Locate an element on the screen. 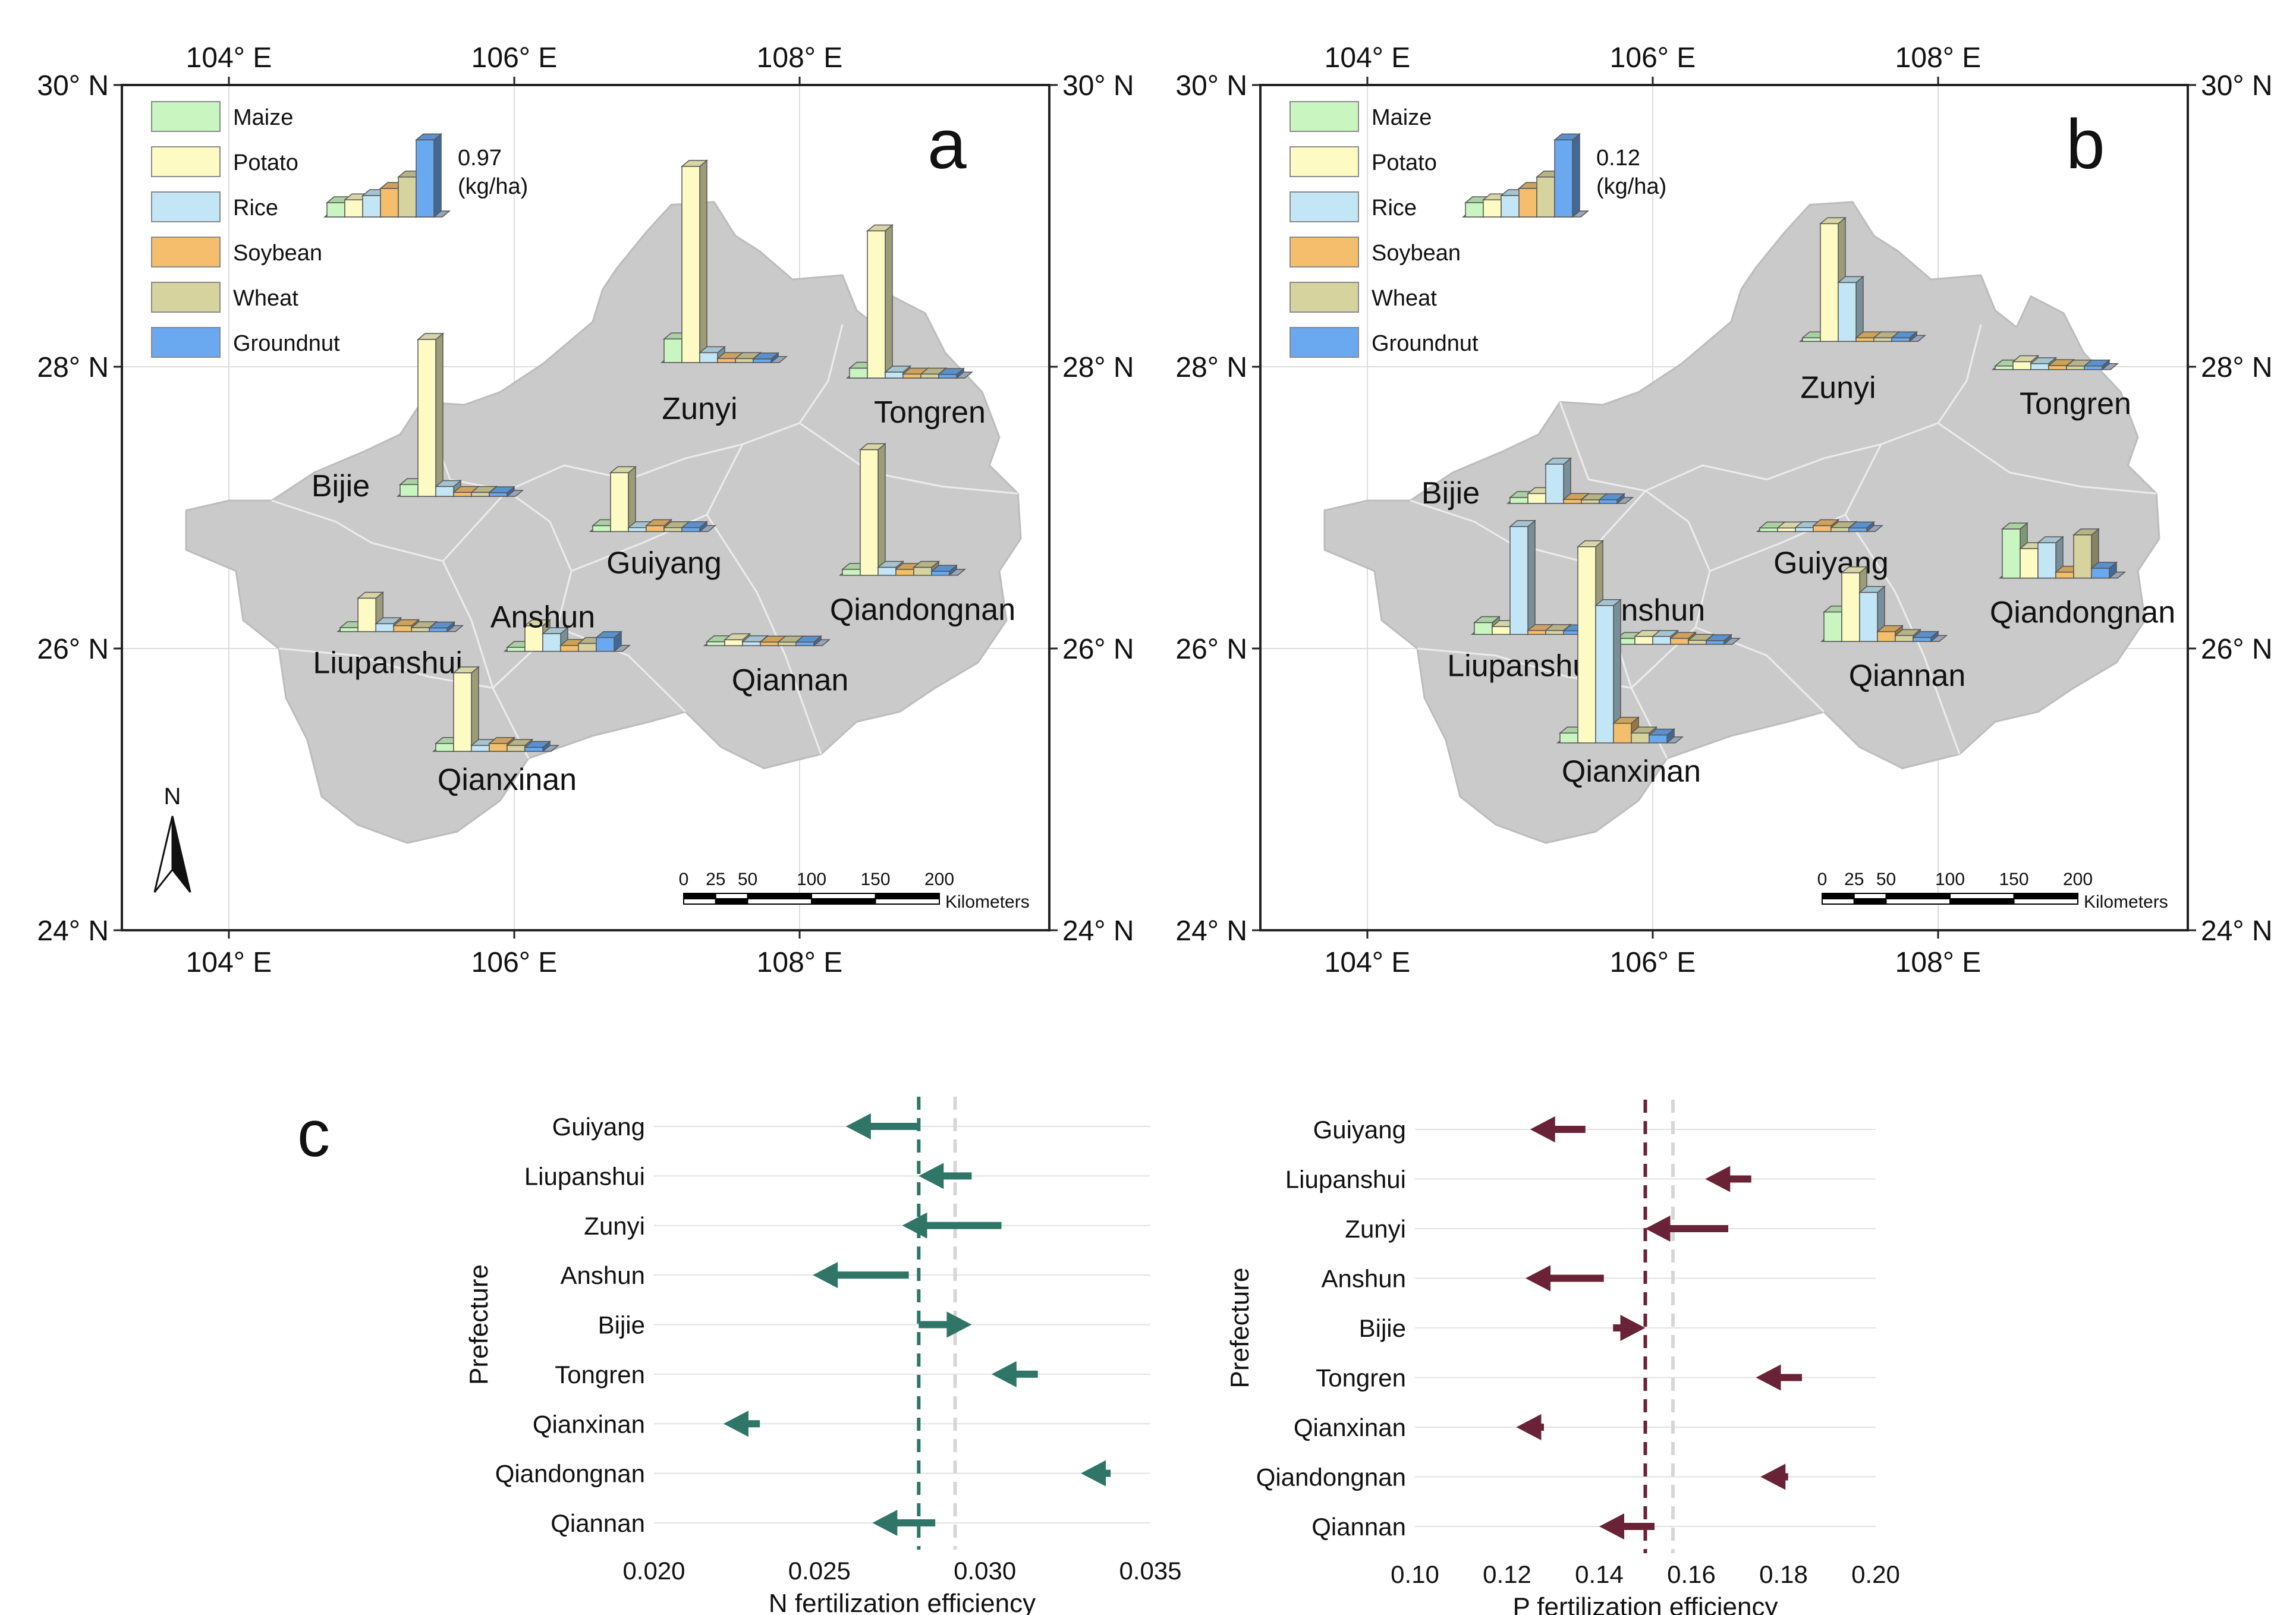 Image resolution: width=2296 pixels, height=1615 pixels. lon-tick-label-top: 104° E is located at coordinates (1368, 58).